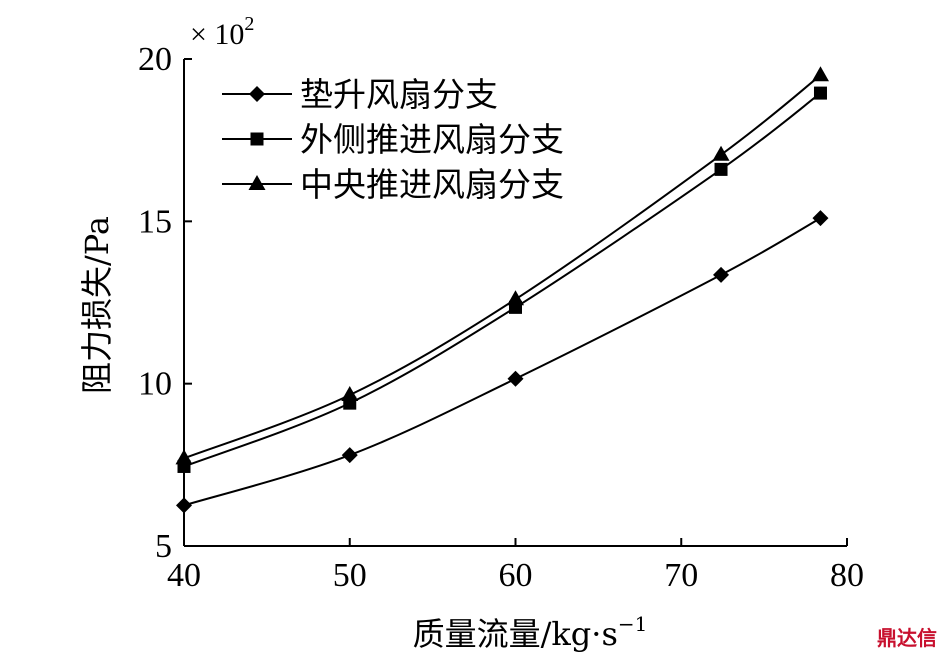 This screenshot has width=947, height=657. I want to click on y-tick-label: 5, so click(163, 546).